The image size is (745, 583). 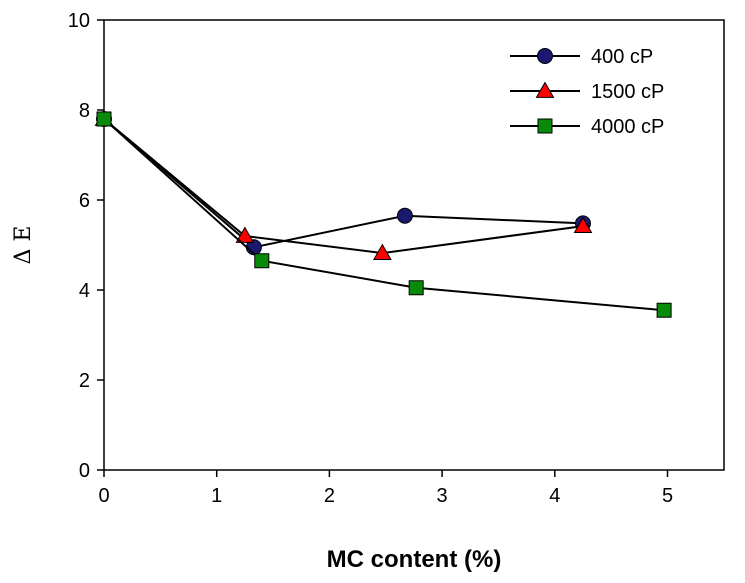 I want to click on x-tick-label: 4, so click(x=554, y=496).